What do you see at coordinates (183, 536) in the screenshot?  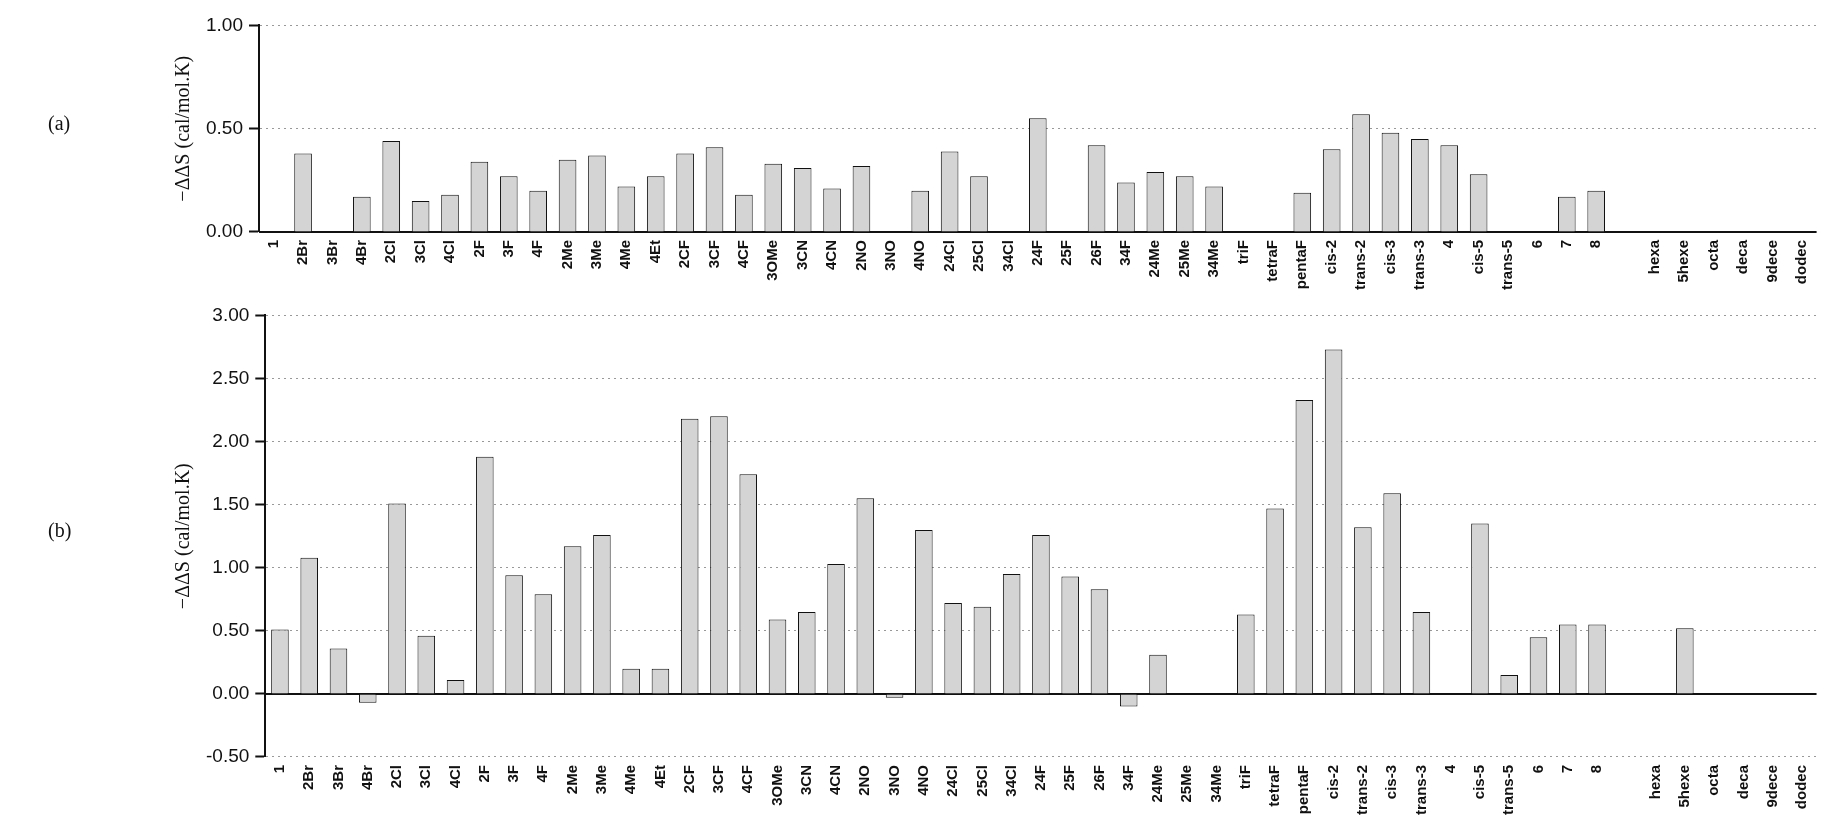 I see `y-axis-title: −ΔΔS (cal/mol.K)` at bounding box center [183, 536].